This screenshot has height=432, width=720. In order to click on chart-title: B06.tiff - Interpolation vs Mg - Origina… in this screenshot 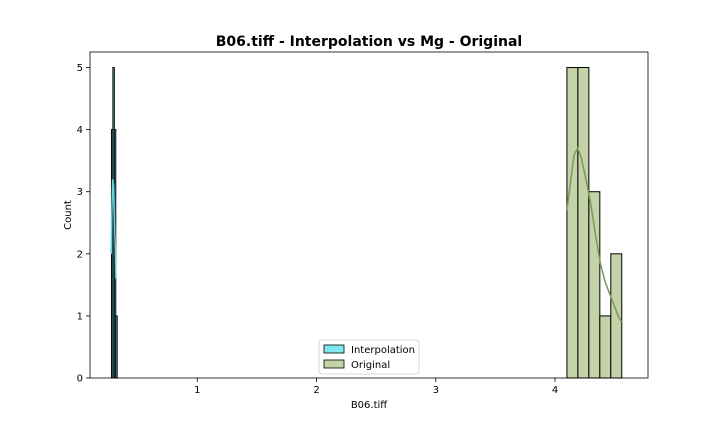, I will do `click(369, 42)`.